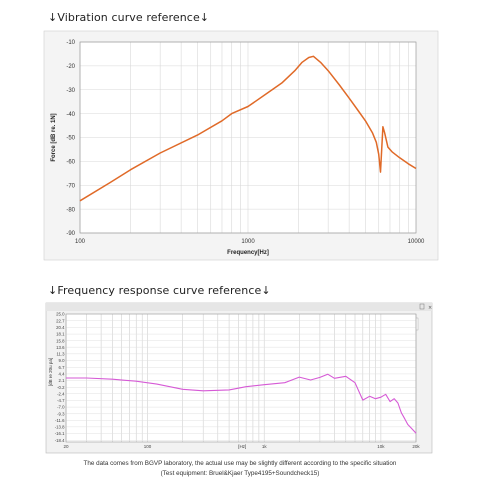 This screenshot has height=480, width=480. I want to click on y-tick-label: -30, so click(70, 91).